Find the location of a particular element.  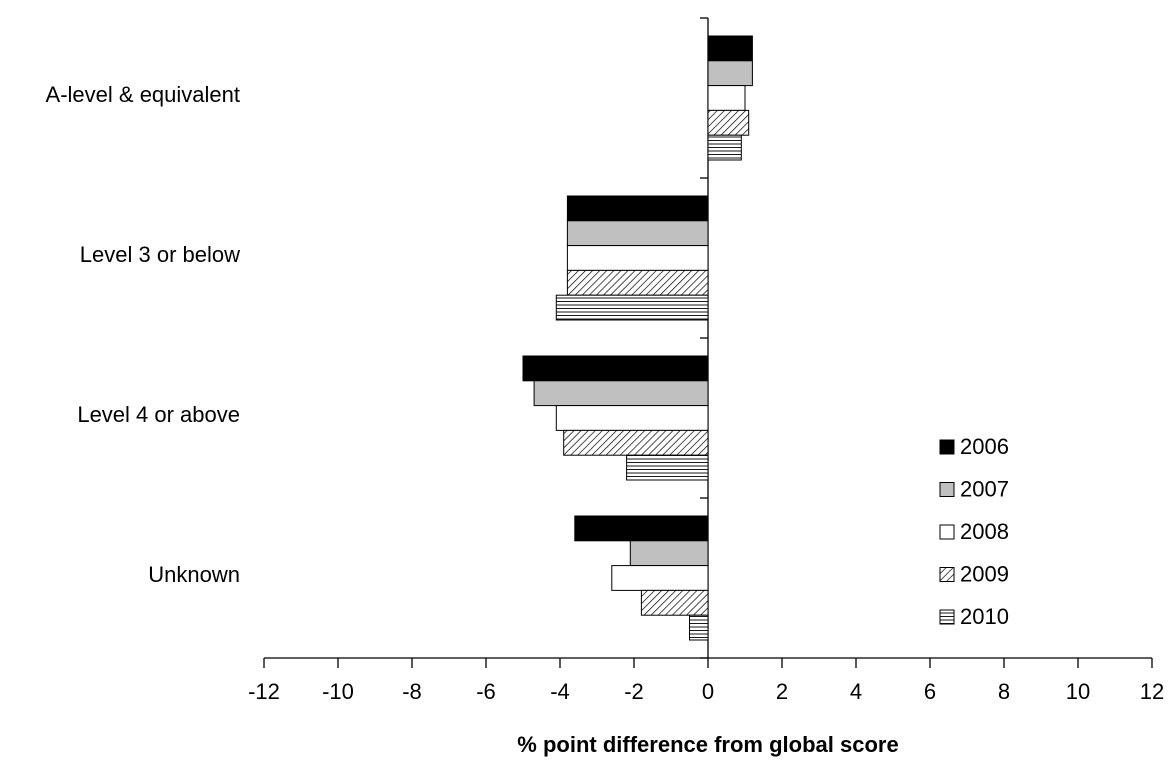

x-tick-label: -2 is located at coordinates (634, 691).